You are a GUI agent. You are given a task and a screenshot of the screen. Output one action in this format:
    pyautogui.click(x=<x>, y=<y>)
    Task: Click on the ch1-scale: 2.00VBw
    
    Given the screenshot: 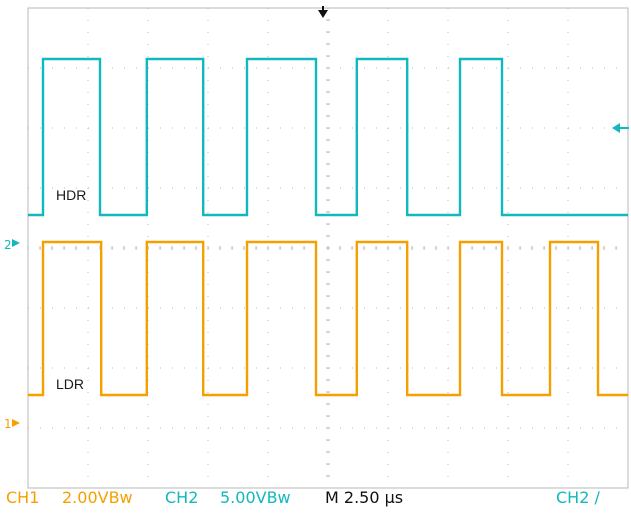 What is the action you would take?
    pyautogui.click(x=97, y=497)
    